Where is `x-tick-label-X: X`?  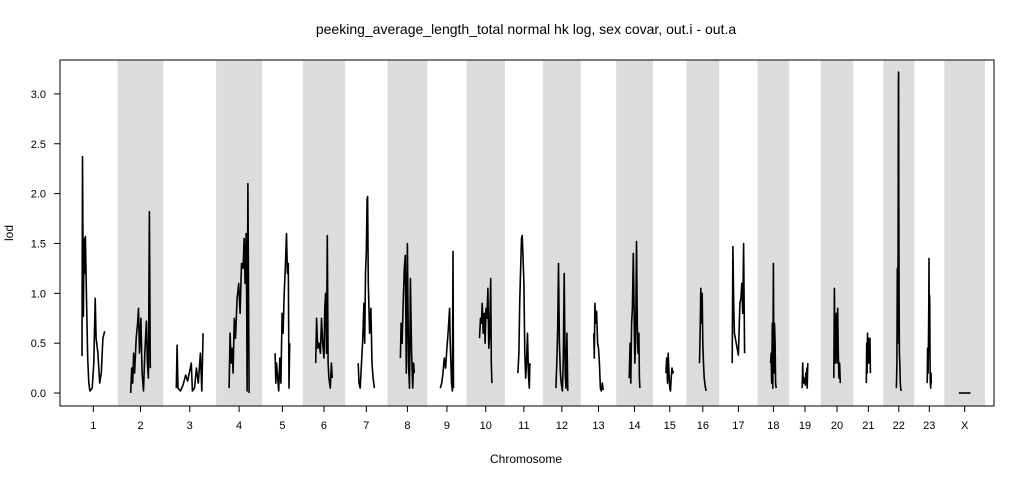
x-tick-label-X: X is located at coordinates (965, 426).